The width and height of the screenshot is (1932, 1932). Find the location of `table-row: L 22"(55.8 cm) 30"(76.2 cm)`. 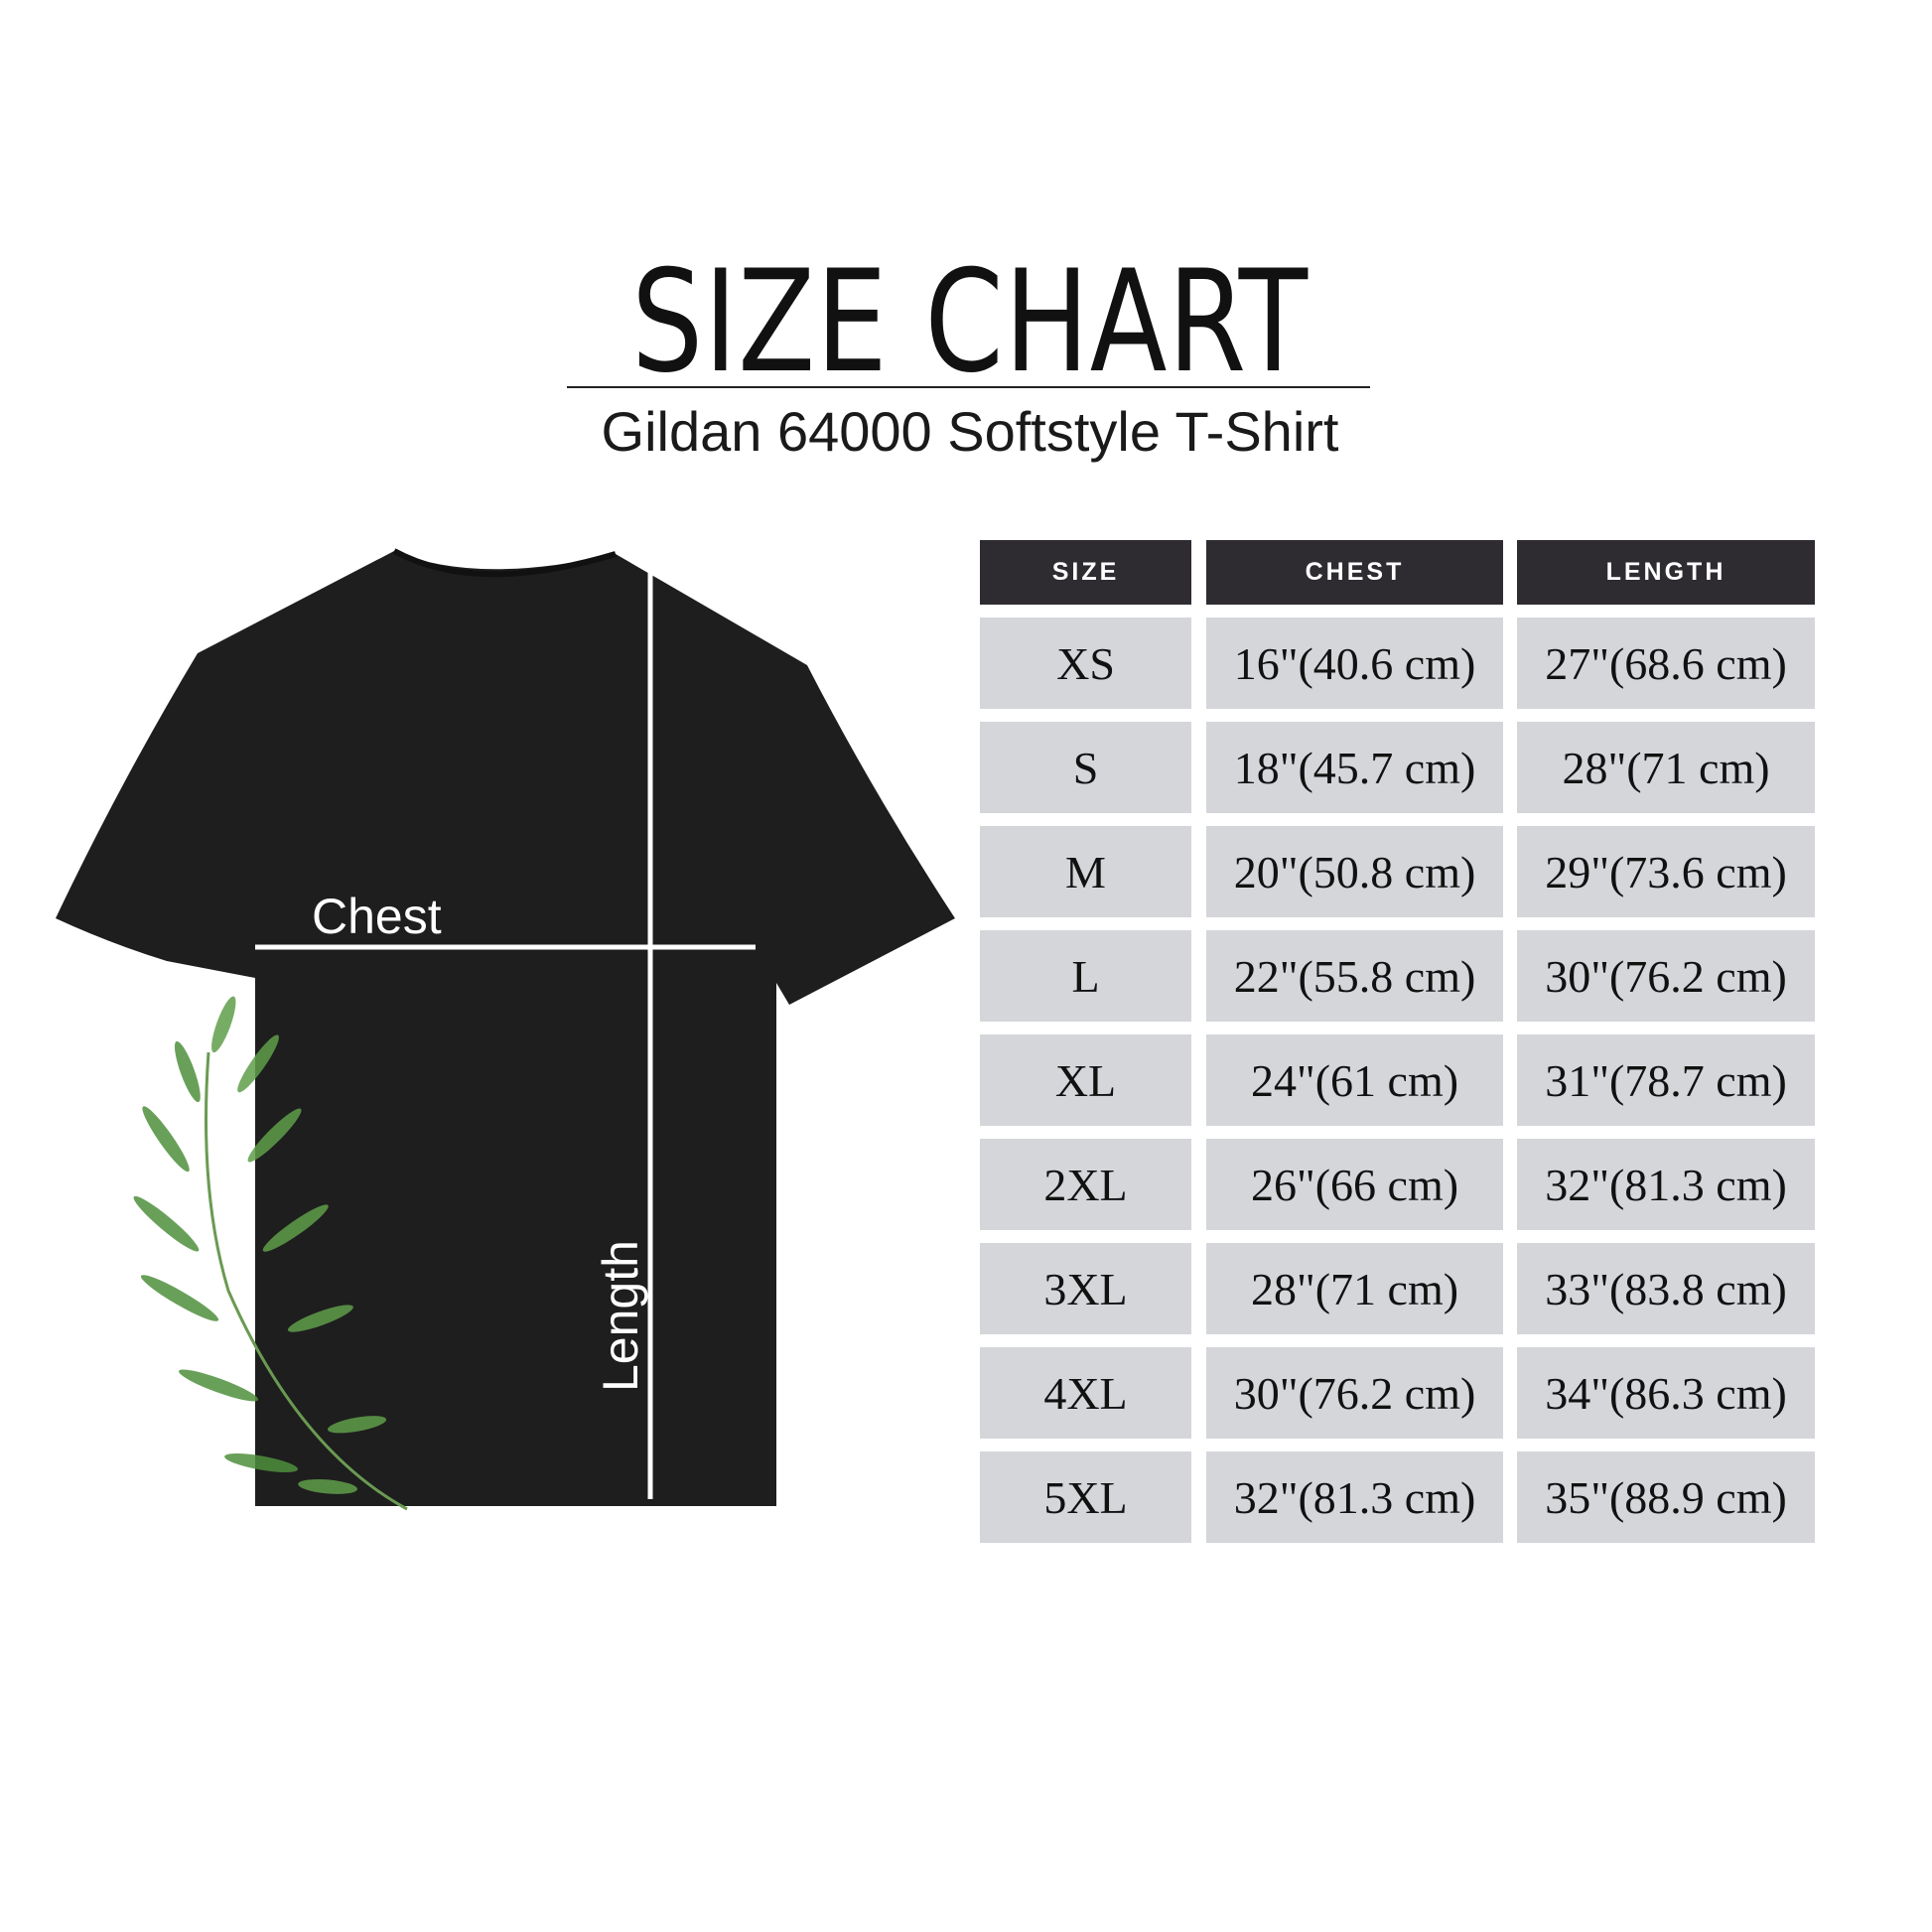

table-row: L 22"(55.8 cm) 30"(76.2 cm) is located at coordinates (1398, 976).